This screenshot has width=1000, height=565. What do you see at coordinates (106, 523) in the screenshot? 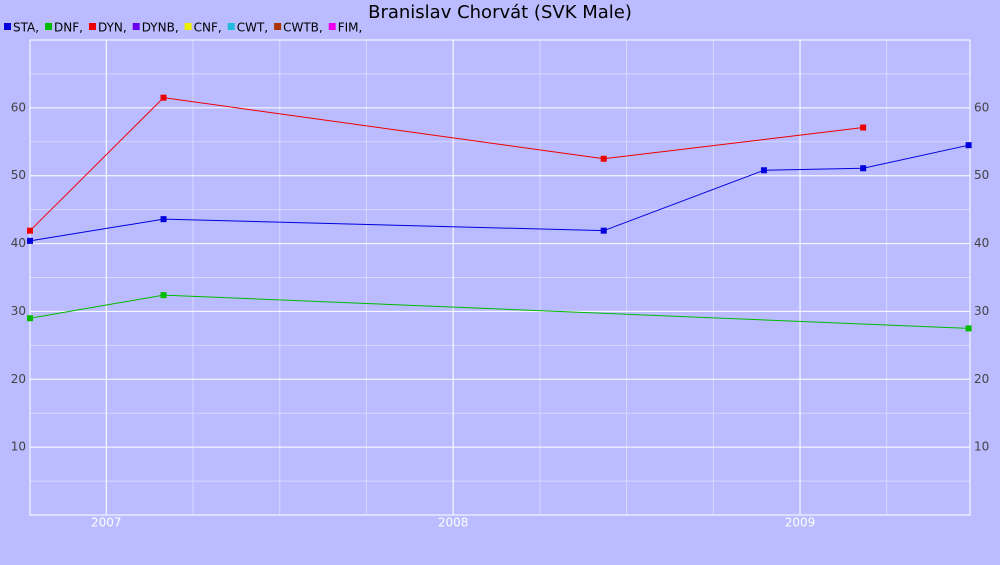
I see `x-tick-label: 2007` at bounding box center [106, 523].